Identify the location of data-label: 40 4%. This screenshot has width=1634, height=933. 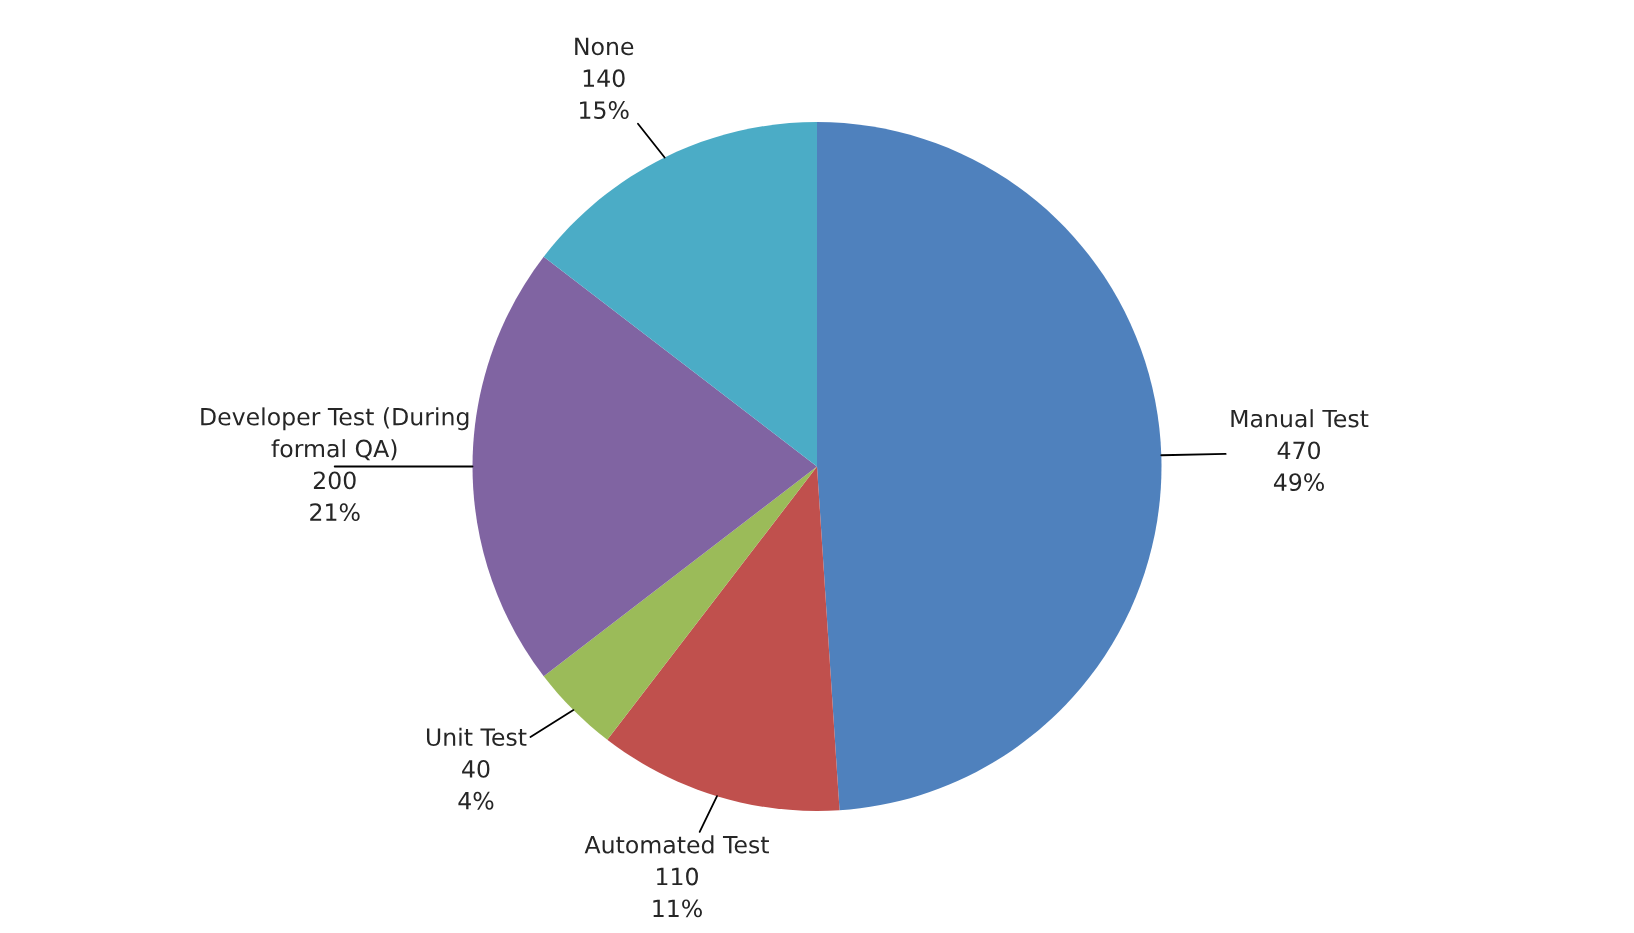
(476, 784).